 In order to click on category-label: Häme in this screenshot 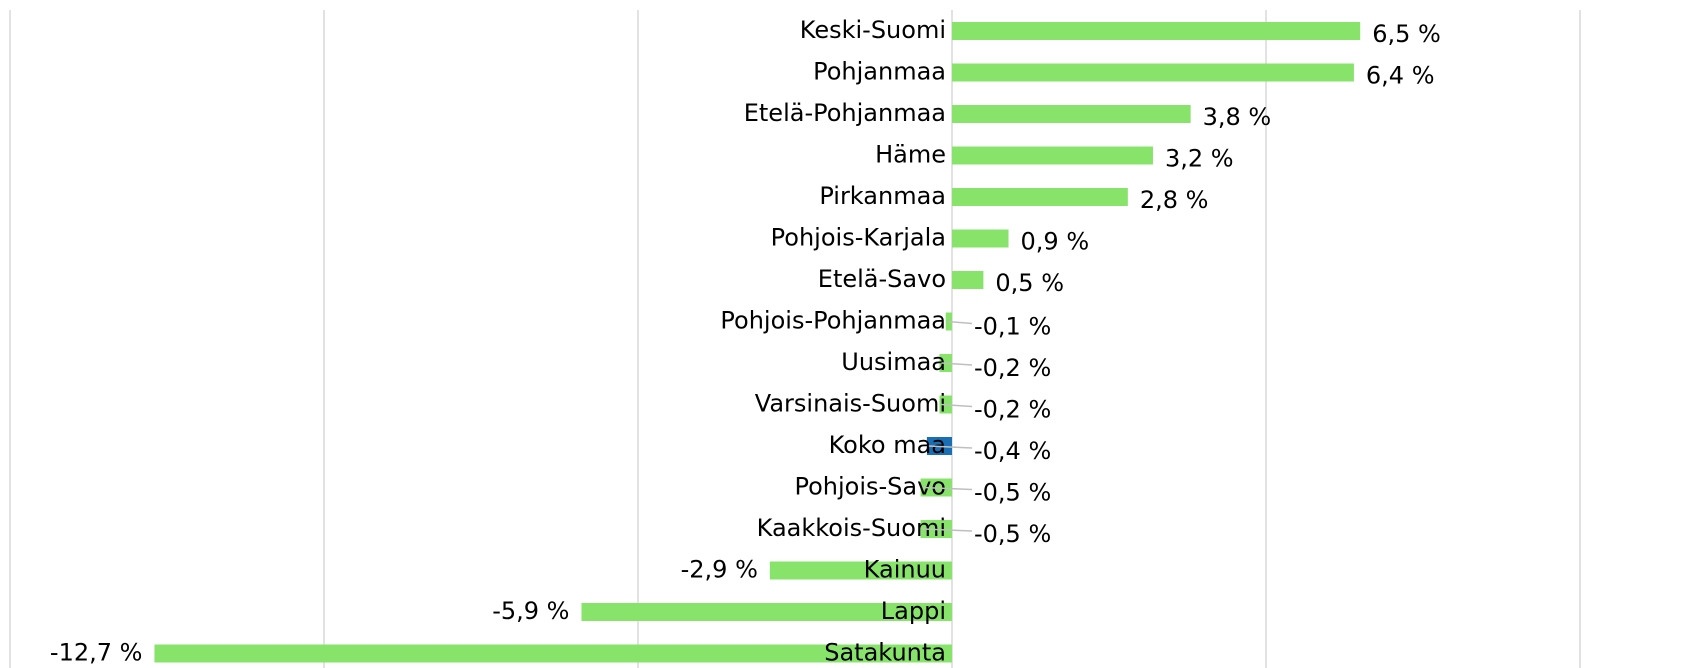, I will do `click(910, 155)`.